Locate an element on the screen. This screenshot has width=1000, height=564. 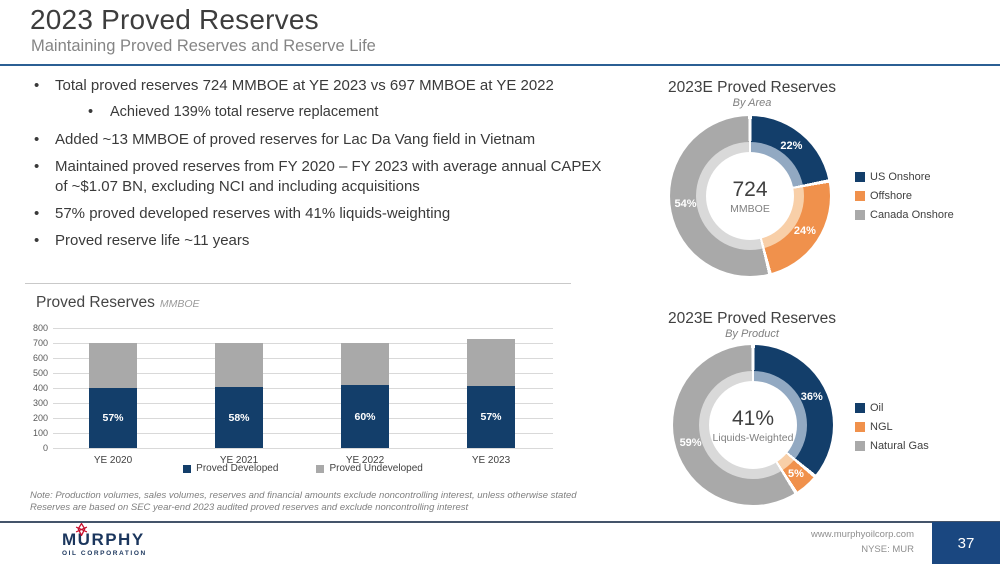
legend-label: Proved Undeveloped is located at coordinates (376, 468).